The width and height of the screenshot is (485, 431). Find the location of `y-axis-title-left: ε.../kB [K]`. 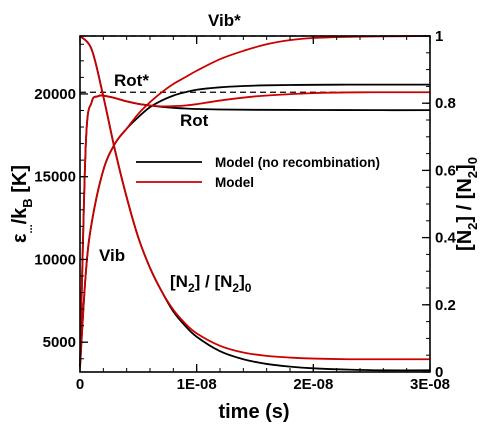

y-axis-title-left: ε.../kB [K] is located at coordinates (22, 204).